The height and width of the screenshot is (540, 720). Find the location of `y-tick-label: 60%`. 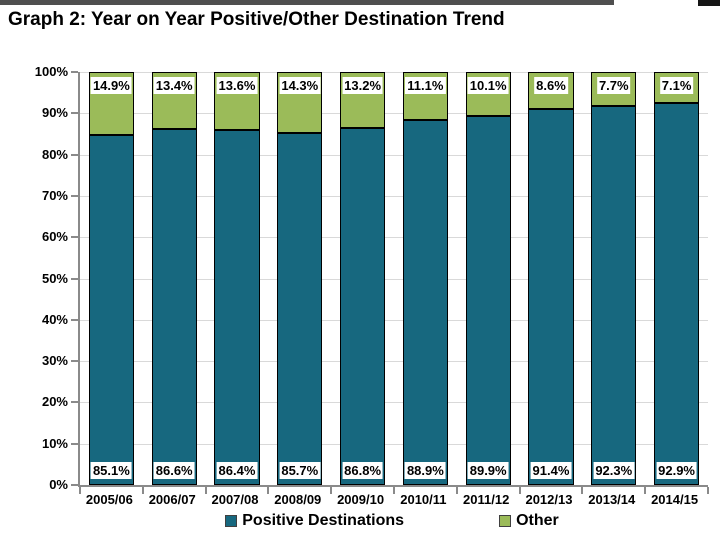

y-tick-label: 60% is located at coordinates (54, 237).